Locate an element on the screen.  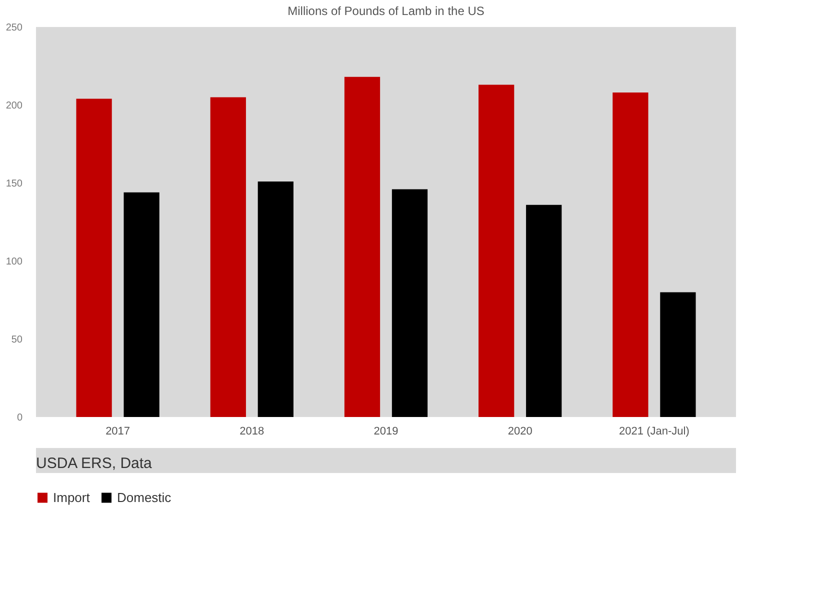
y-tick-label: 100 is located at coordinates (14, 262).